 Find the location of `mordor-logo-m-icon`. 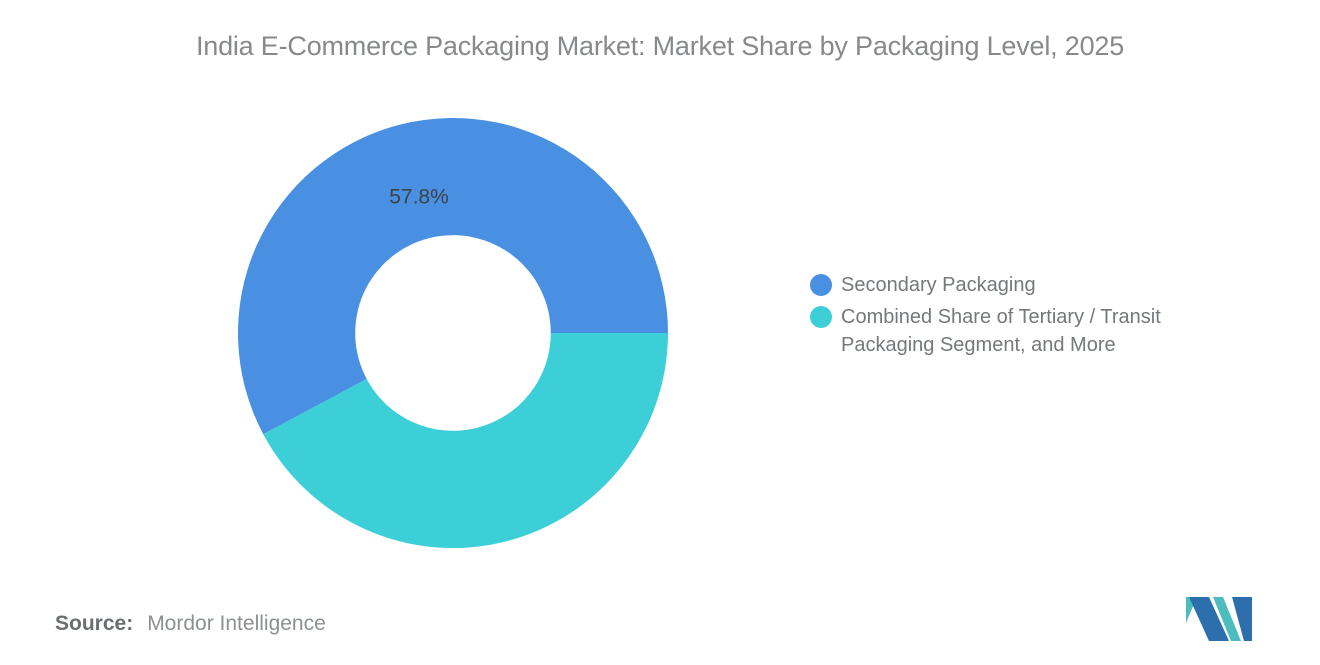

mordor-logo-m-icon is located at coordinates (1219, 619).